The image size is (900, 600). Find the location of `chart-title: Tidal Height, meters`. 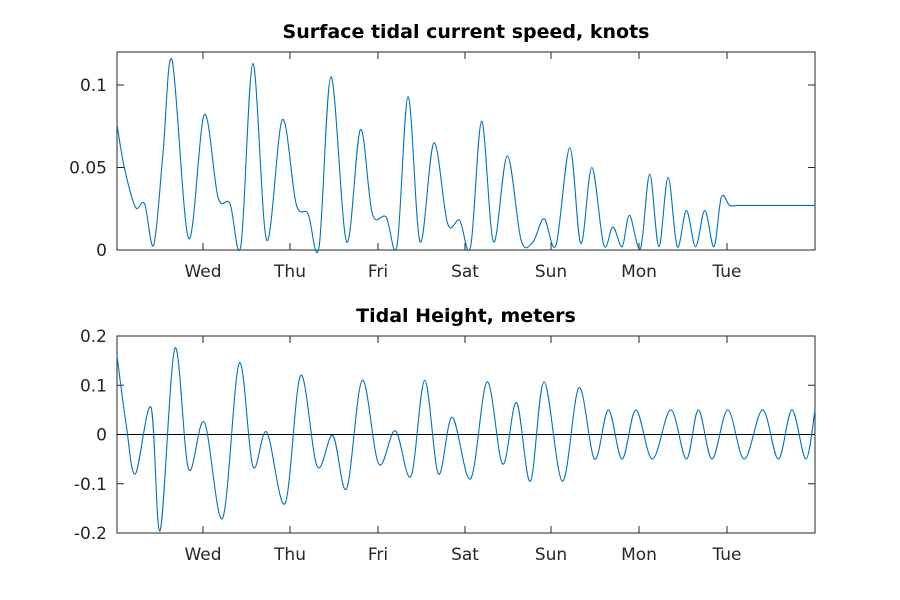

chart-title: Tidal Height, meters is located at coordinates (466, 316).